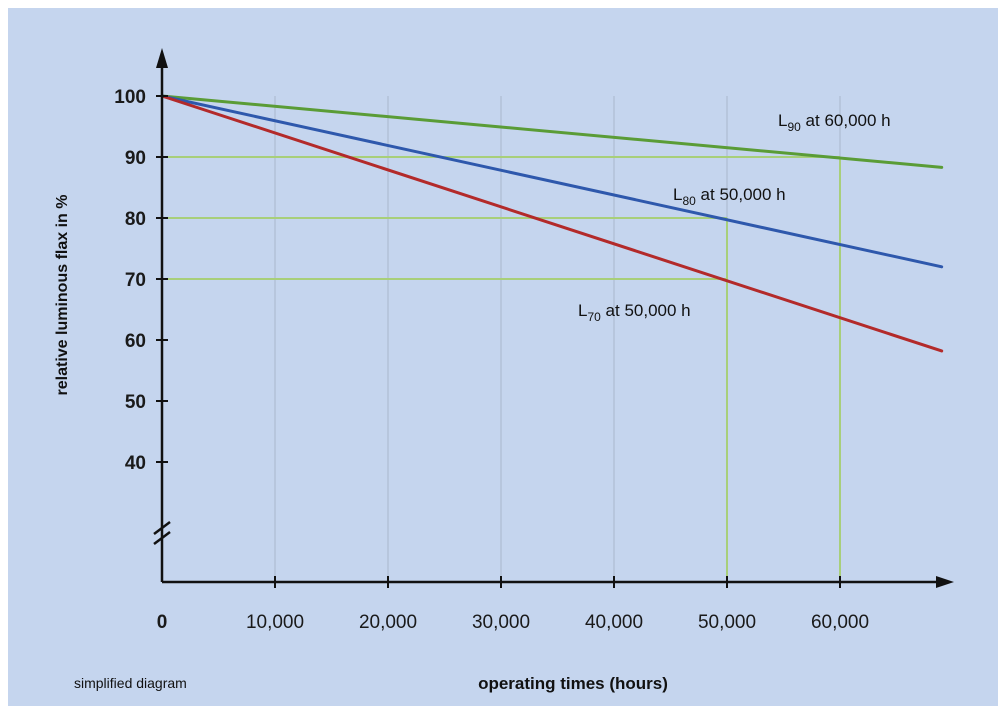  I want to click on x-tick-label: 10,000, so click(275, 622).